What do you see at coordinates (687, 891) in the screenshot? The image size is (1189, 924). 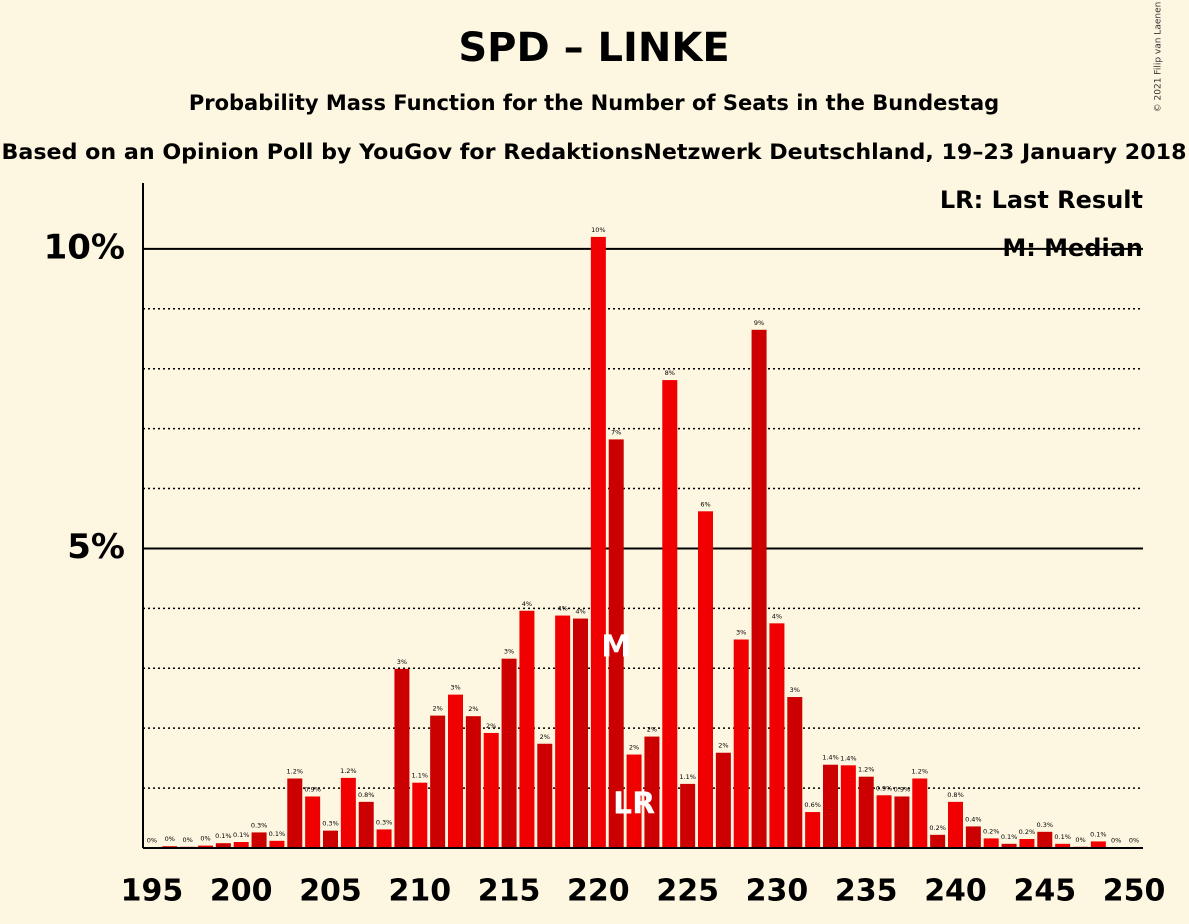 I see `x-tick-label: 225` at bounding box center [687, 891].